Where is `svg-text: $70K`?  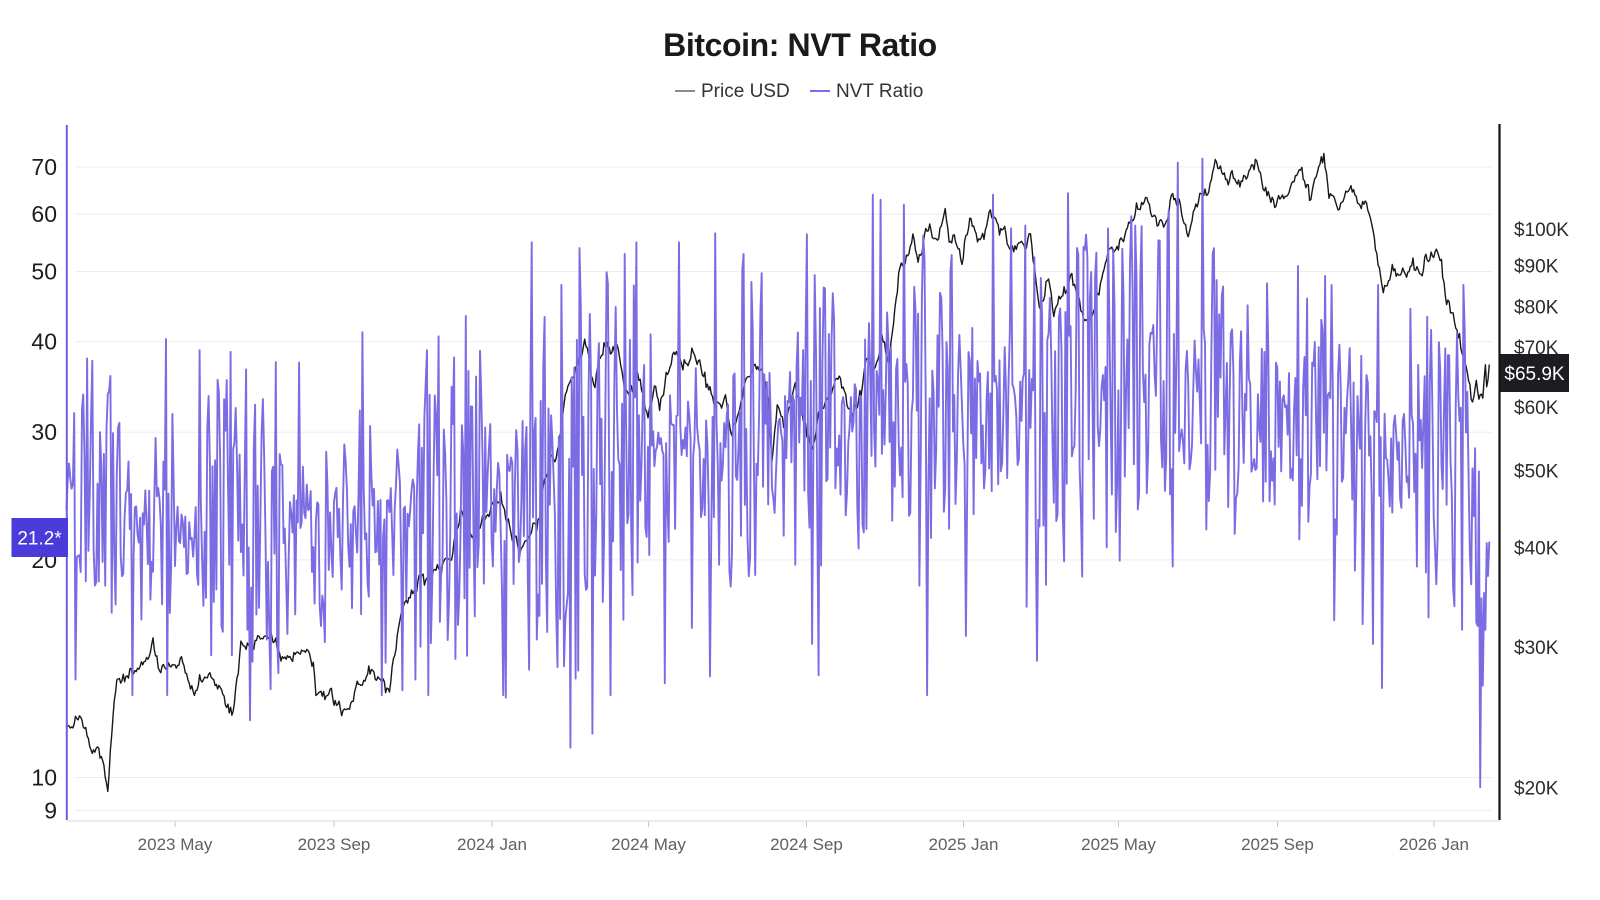
svg-text: $70K is located at coordinates (1536, 348).